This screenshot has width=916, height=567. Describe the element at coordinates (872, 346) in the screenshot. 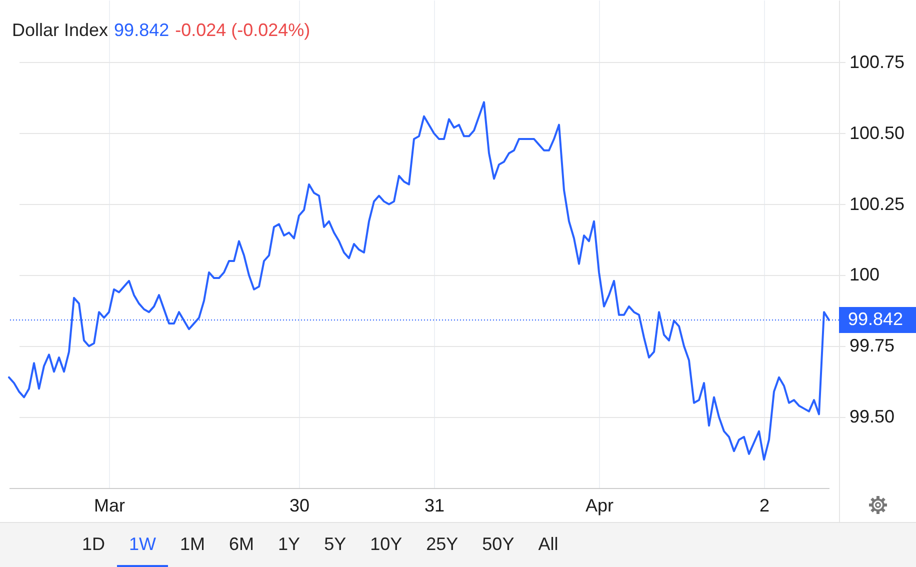

I see `y-tick-label: 99.75` at that location.